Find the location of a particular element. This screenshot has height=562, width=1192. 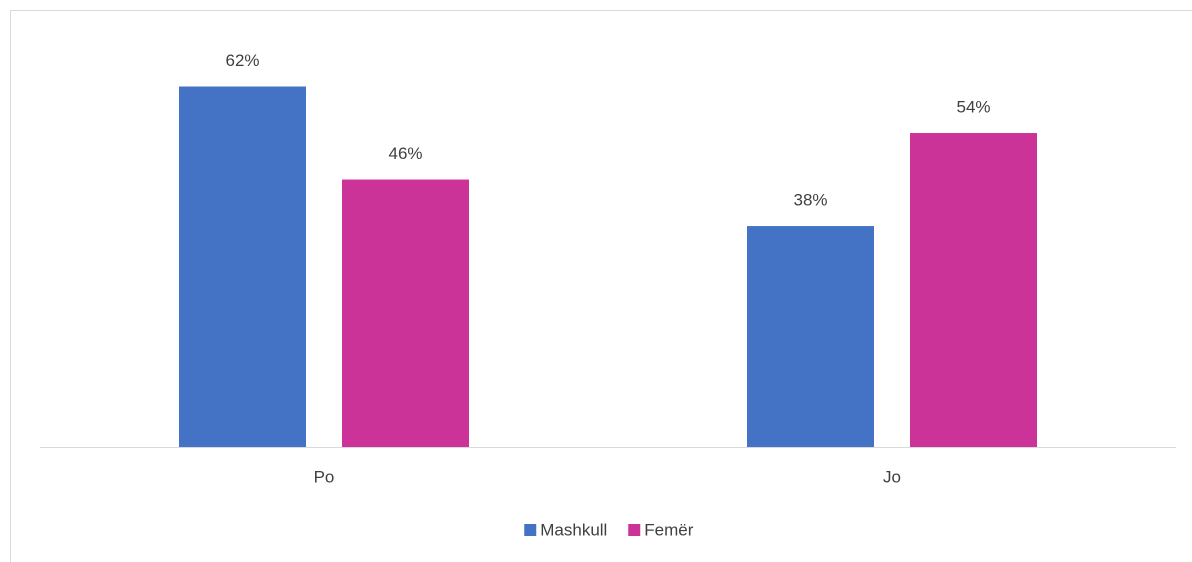

legend-label: Mashkull is located at coordinates (573, 529).